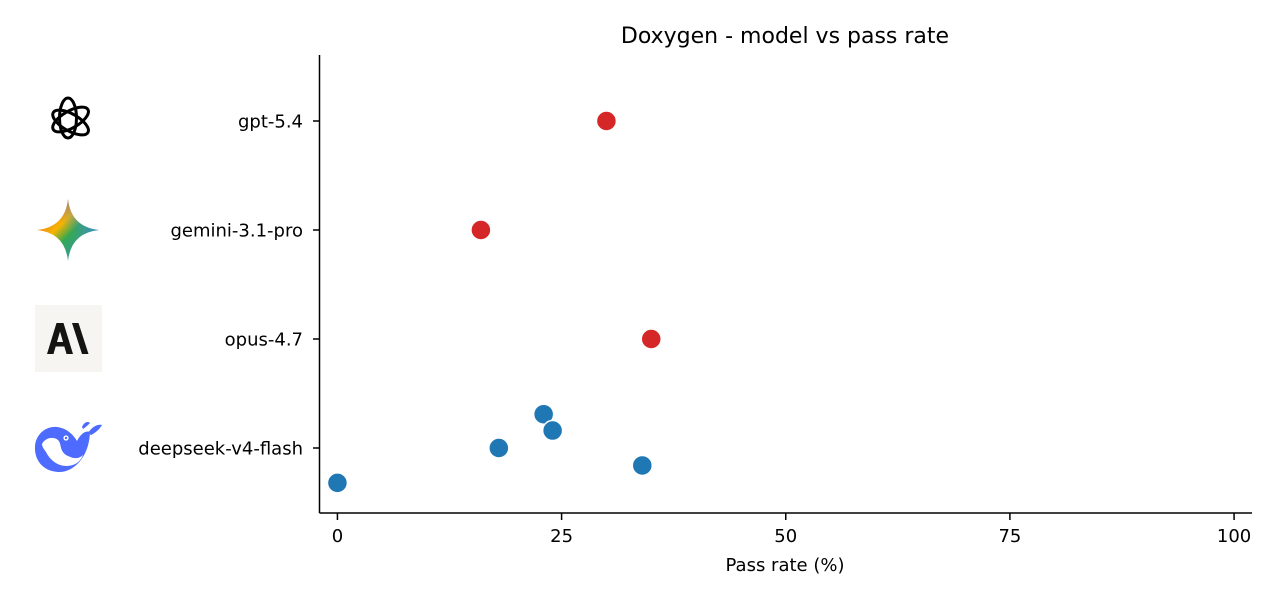 The height and width of the screenshot is (600, 1275). I want to click on y-tick-label: deepseek-v4-flash, so click(220, 449).